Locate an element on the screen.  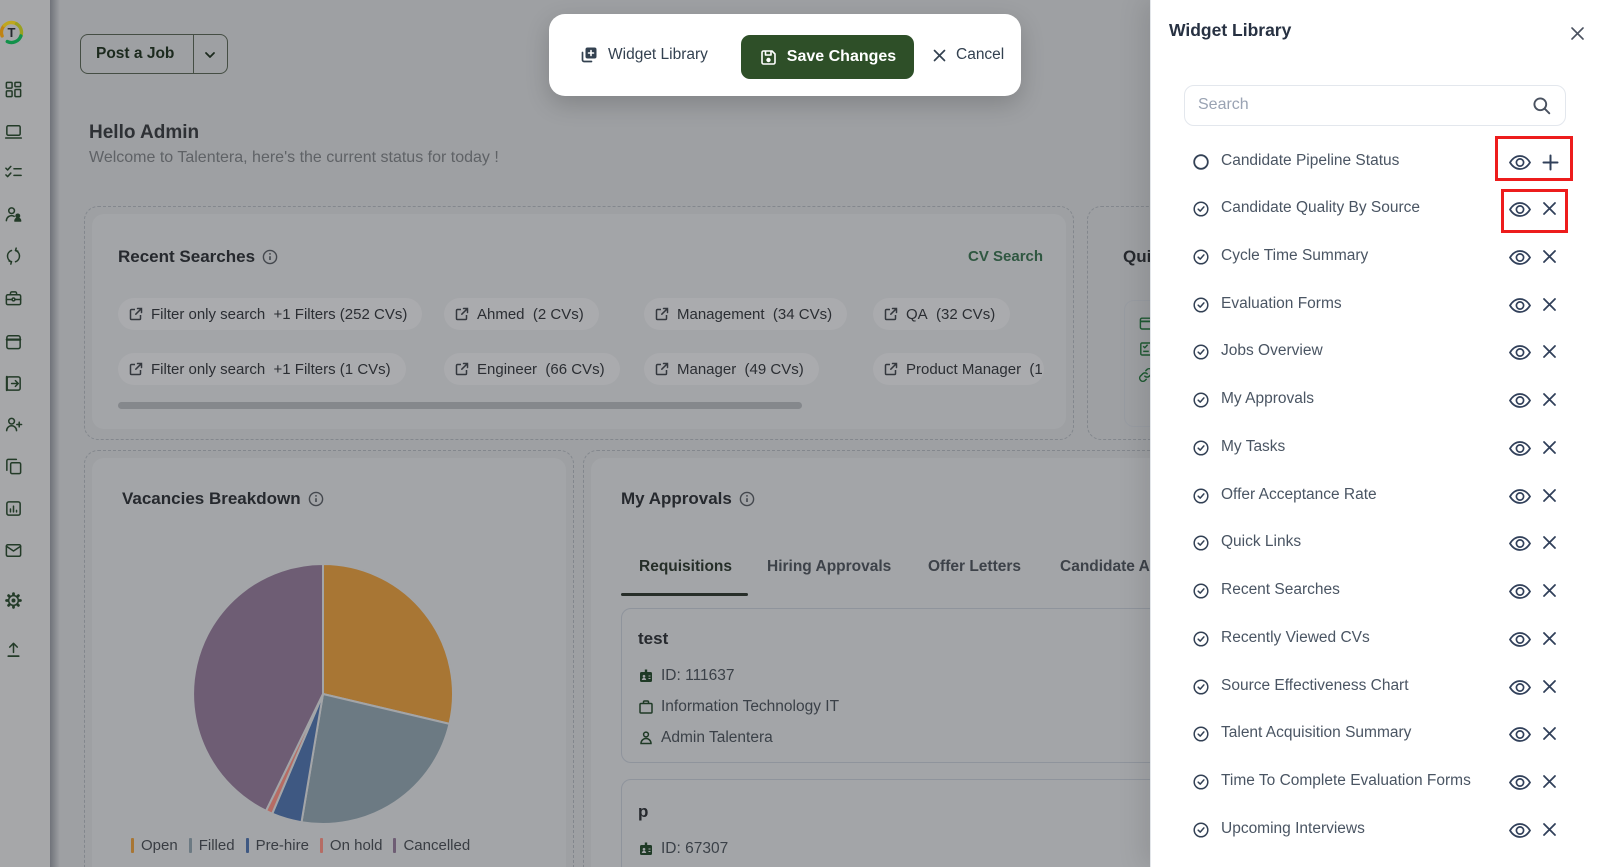
svg-text: T is located at coordinates (12, 32).